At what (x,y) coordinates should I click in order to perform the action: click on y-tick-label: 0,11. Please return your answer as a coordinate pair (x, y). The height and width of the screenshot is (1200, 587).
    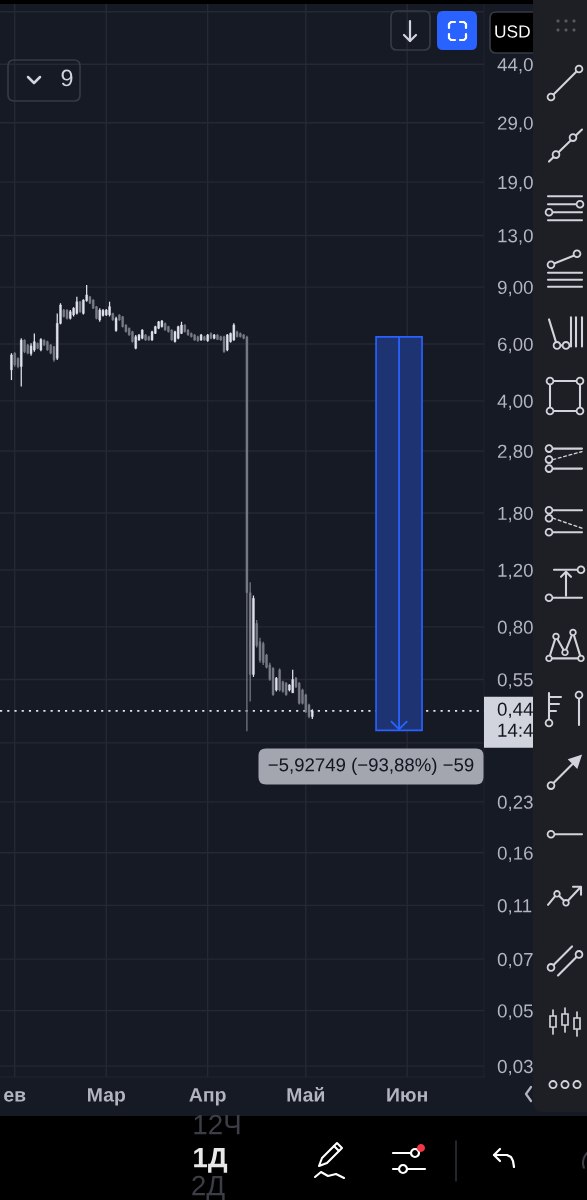
    Looking at the image, I should click on (514, 907).